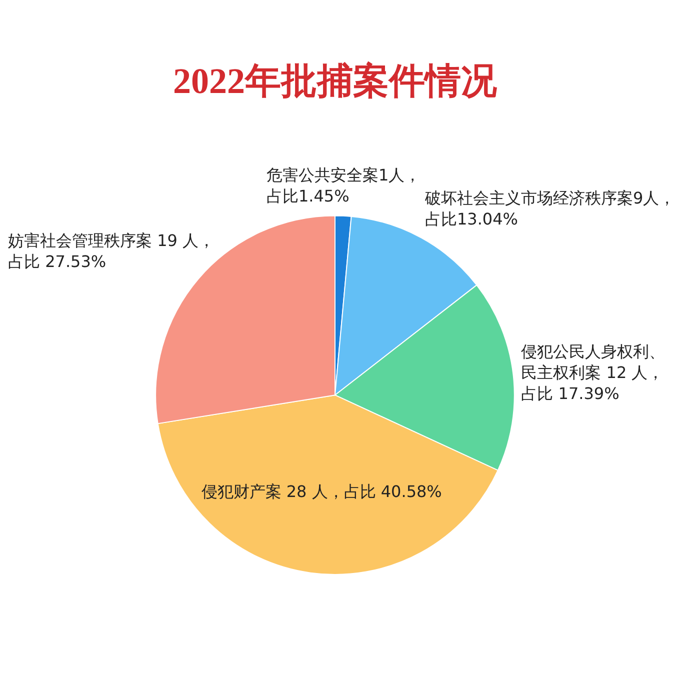 The width and height of the screenshot is (692, 693). Describe the element at coordinates (321, 492) in the screenshot. I see `slice-label: 侵犯财产案 28 人，占比 40.58%` at that location.